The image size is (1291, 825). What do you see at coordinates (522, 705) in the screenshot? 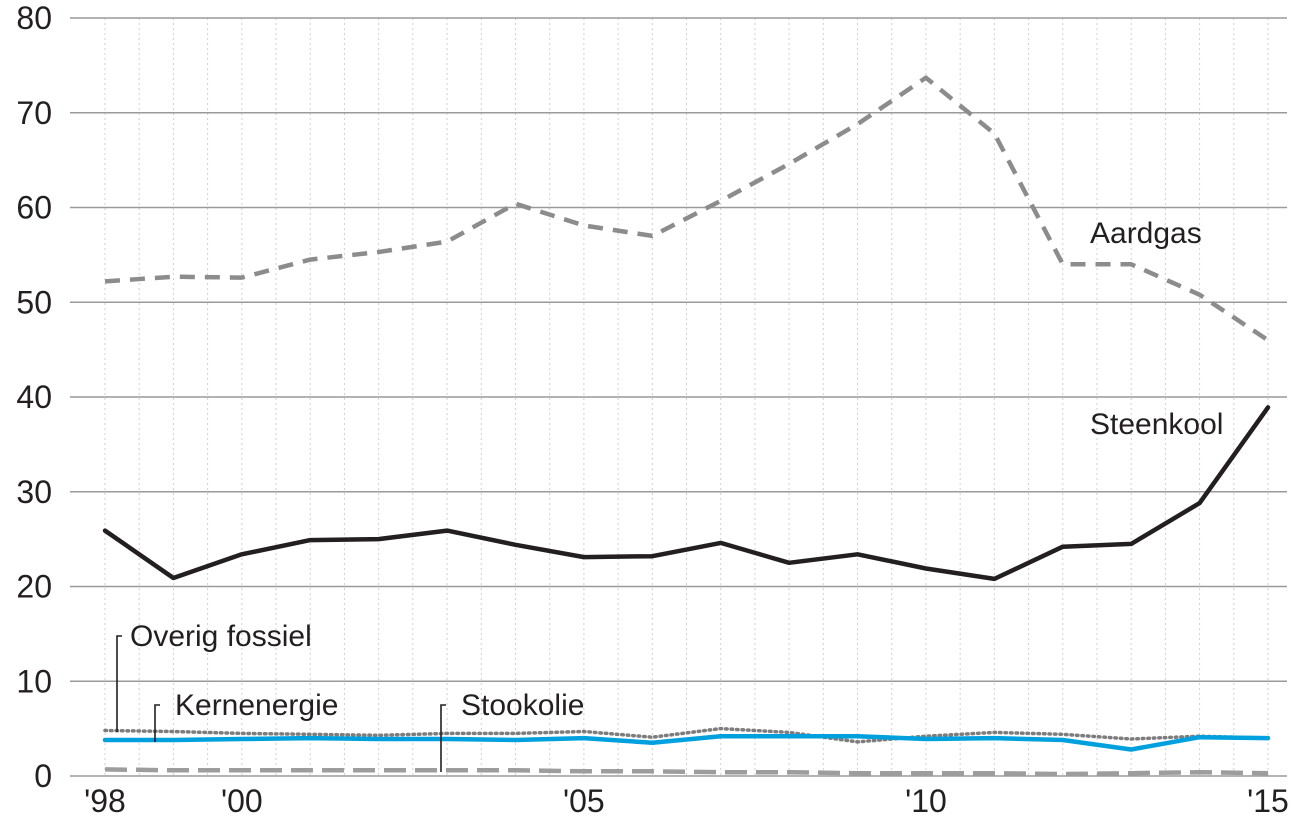
I see `label-stookolie: Stookolie` at bounding box center [522, 705].